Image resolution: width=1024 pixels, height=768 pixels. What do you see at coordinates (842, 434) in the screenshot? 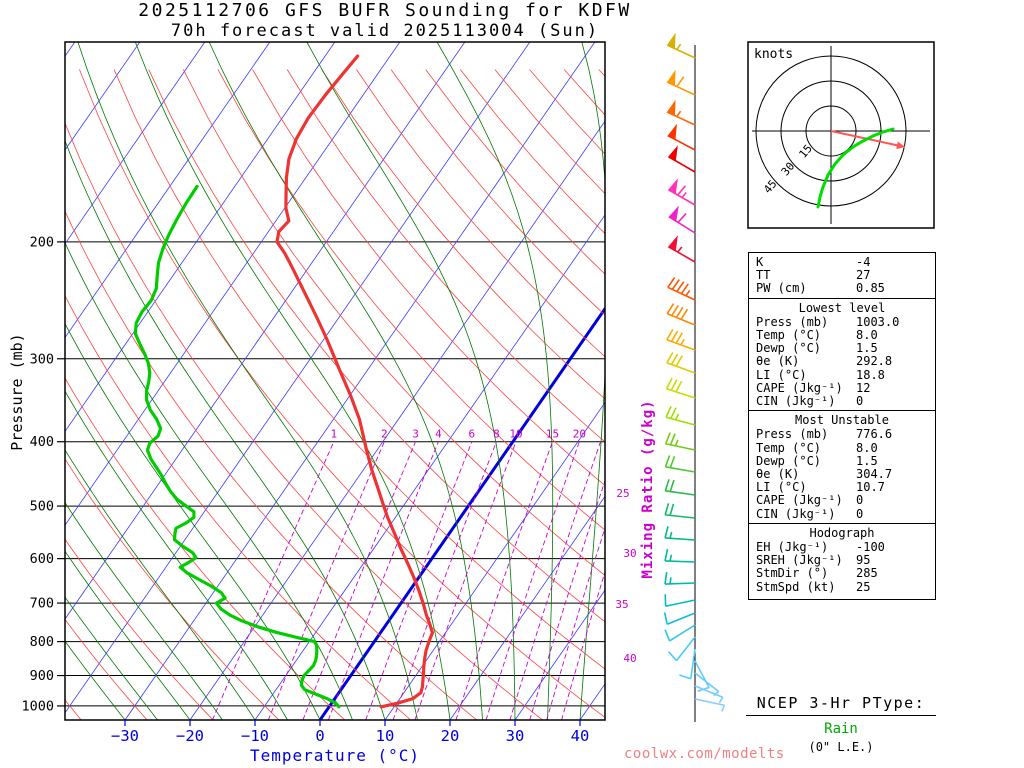
I see `table-row: Press (mb) 776.6` at bounding box center [842, 434].